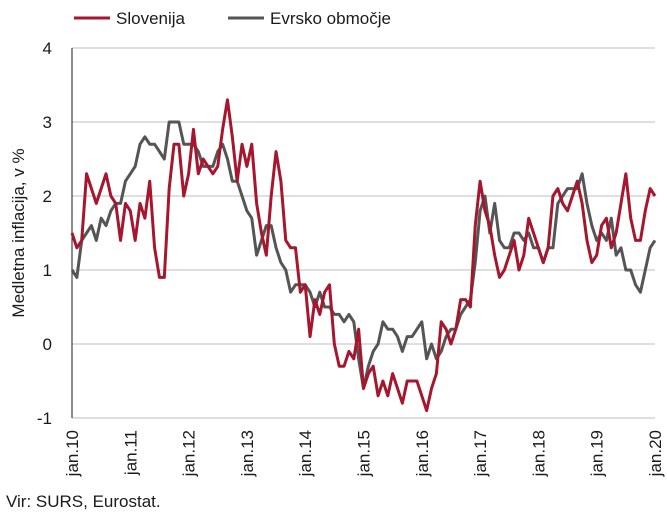 This screenshot has height=520, width=667. Describe the element at coordinates (44, 418) in the screenshot. I see `y-tick-label: -1` at that location.